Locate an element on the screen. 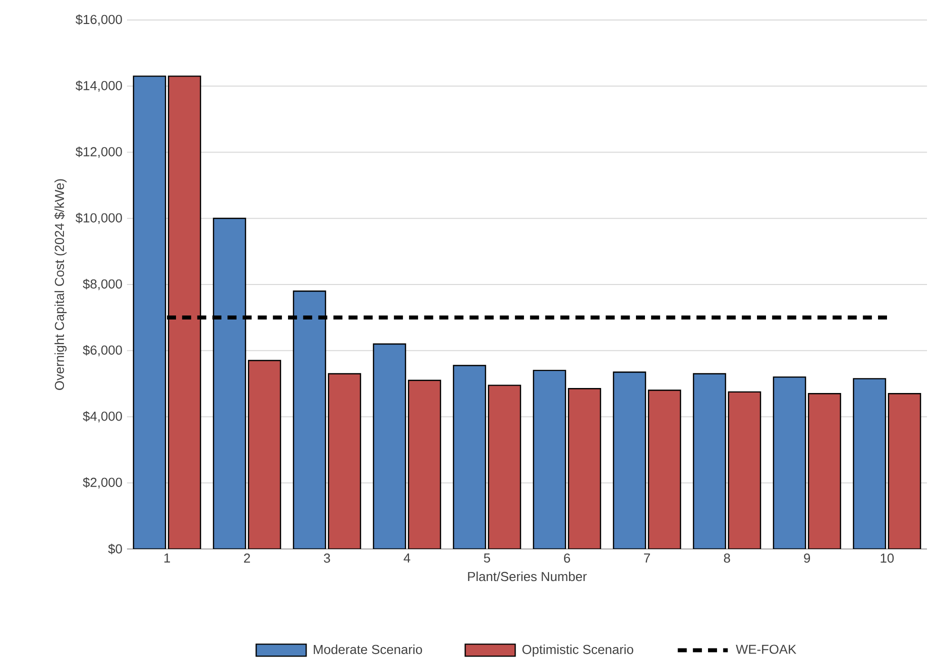 Image resolution: width=932 pixels, height=671 pixels. y-tick-label: $14,000 is located at coordinates (99, 86).